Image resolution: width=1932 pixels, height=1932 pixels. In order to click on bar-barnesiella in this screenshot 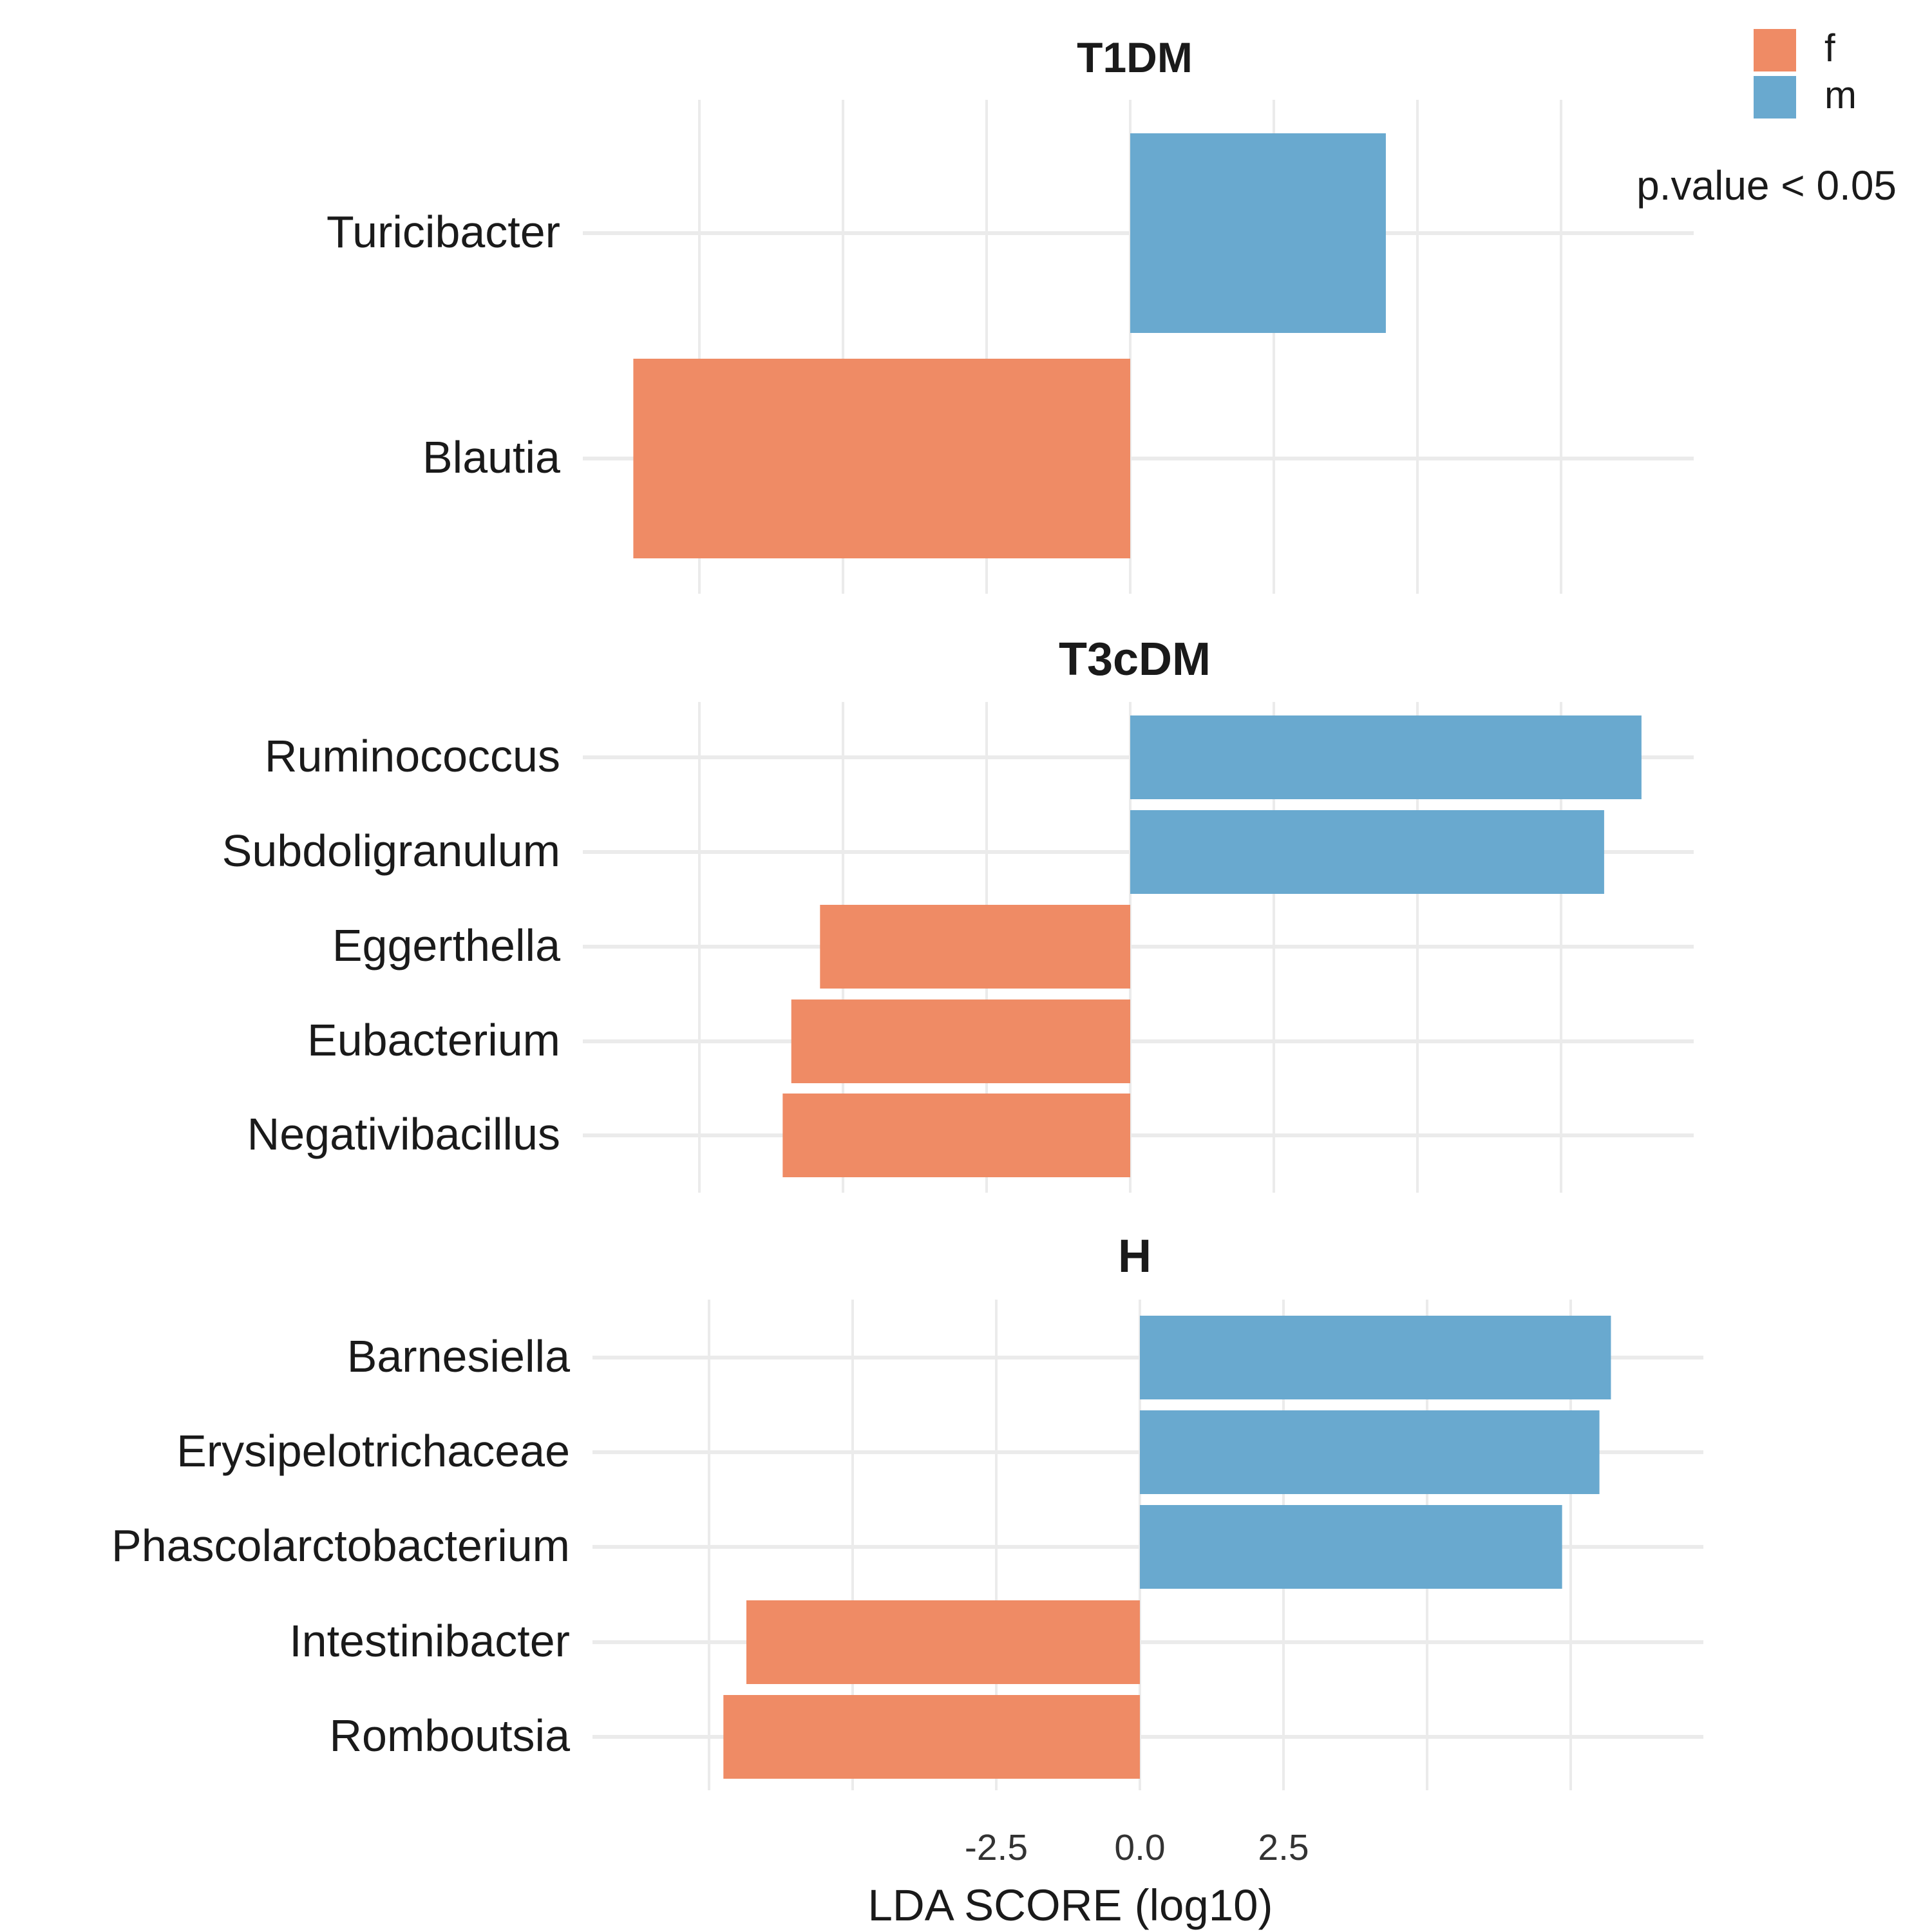, I will do `click(1376, 1357)`.